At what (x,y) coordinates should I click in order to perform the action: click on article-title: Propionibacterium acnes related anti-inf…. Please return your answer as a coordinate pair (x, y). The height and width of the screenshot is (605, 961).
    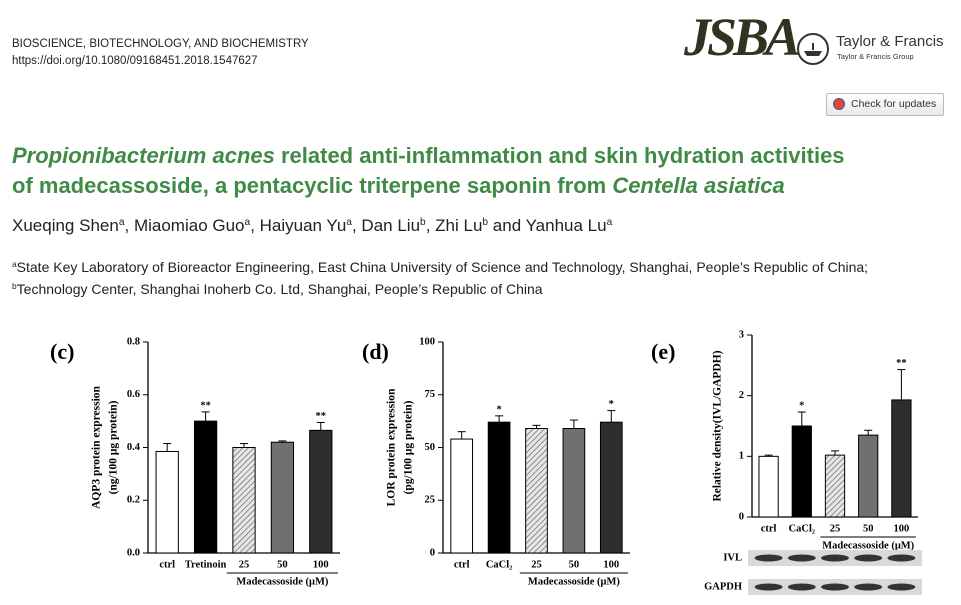
    Looking at the image, I should click on (428, 171).